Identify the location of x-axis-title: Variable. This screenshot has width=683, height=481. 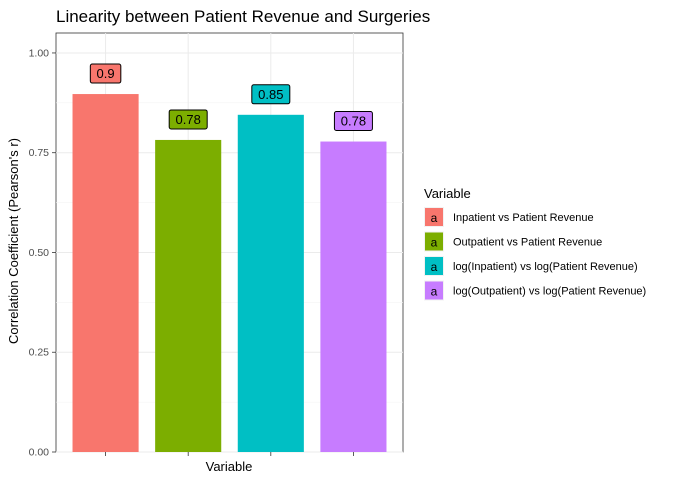
(229, 466).